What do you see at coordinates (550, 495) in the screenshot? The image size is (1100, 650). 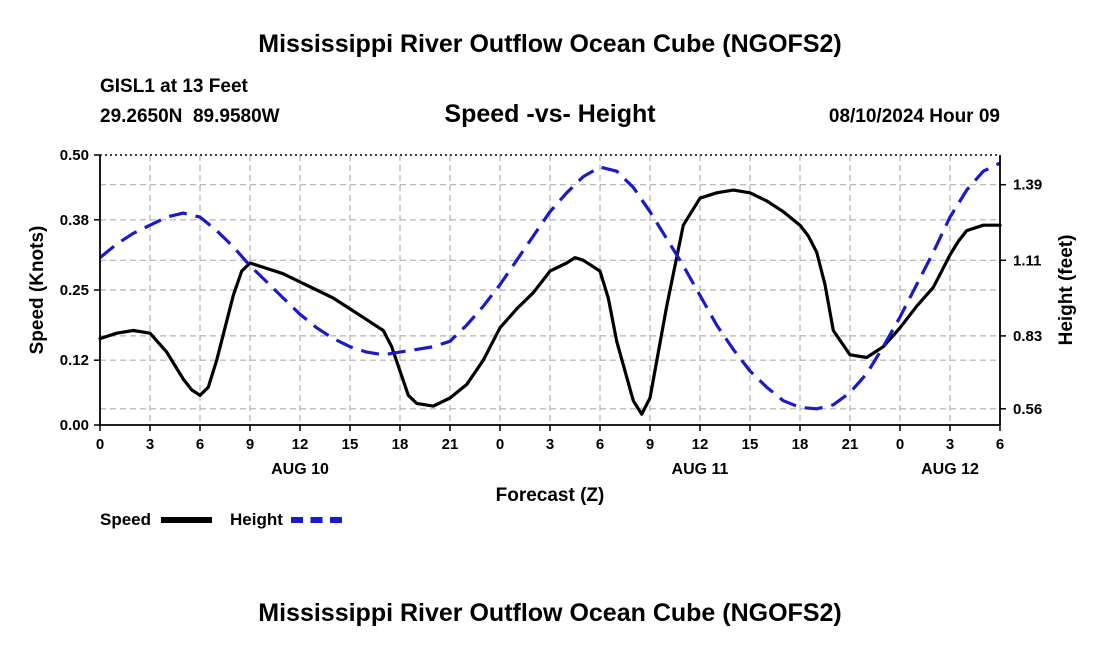 I see `x-axis-title: Forecast (Z)` at bounding box center [550, 495].